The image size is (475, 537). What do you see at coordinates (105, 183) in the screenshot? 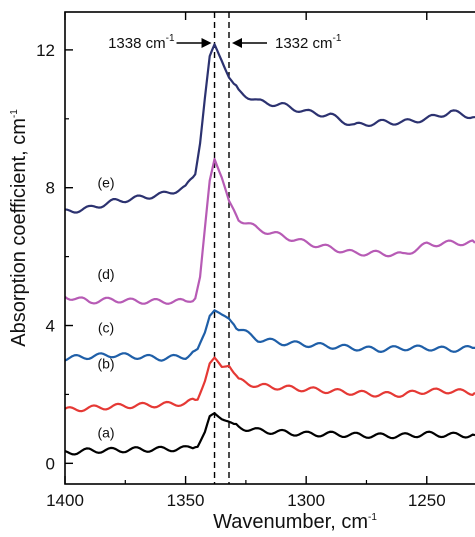
I see `series-label-e: (e)` at bounding box center [105, 183].